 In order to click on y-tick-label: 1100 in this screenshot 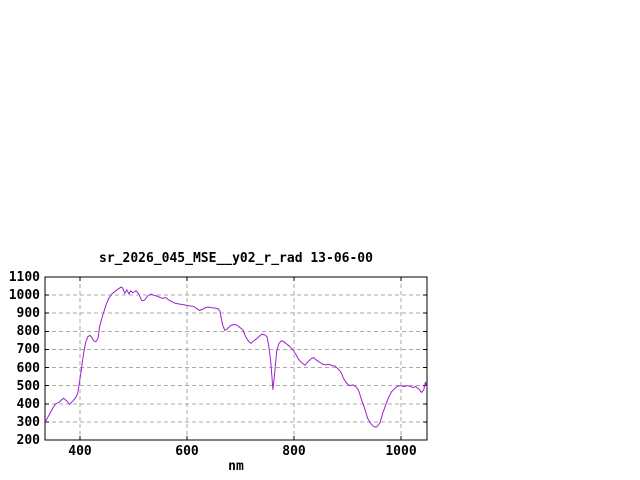, I will do `click(24, 277)`.